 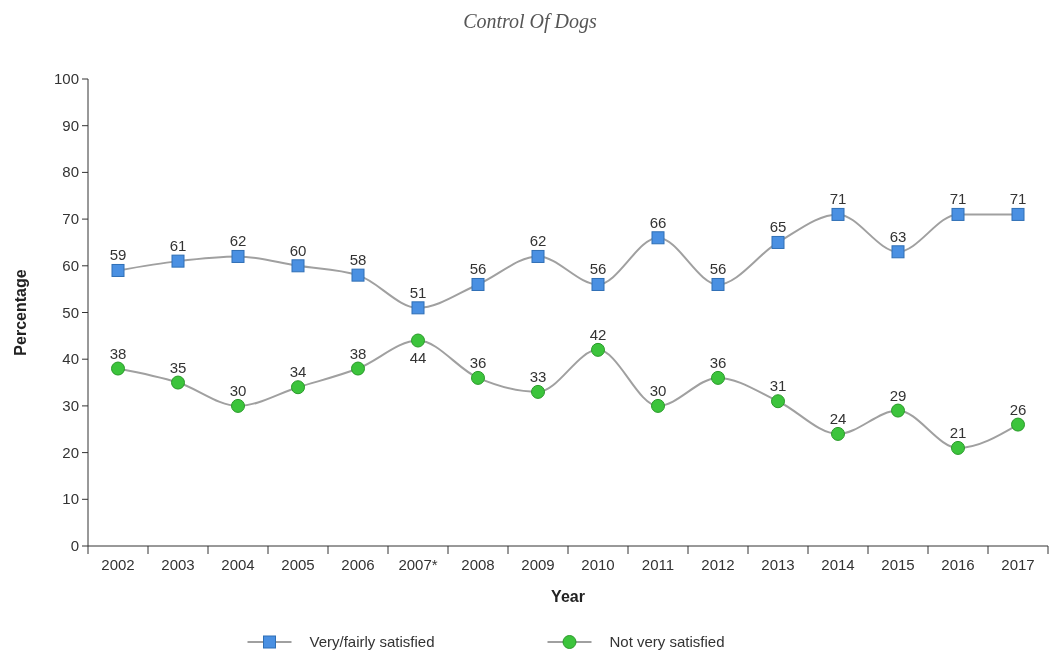 I want to click on x-tick-label: 2010, so click(x=598, y=564).